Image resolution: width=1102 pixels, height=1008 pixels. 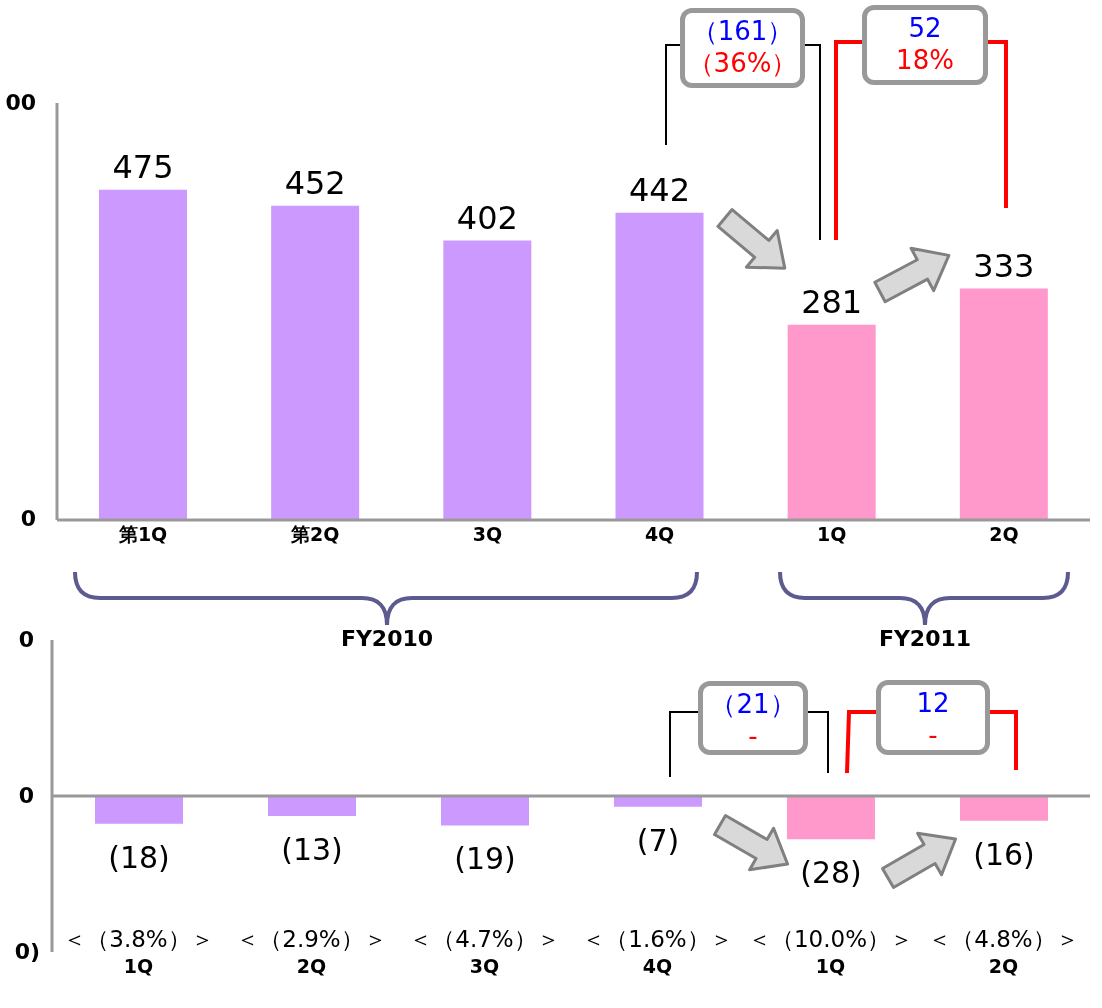 I want to click on text: ＜（10.0%）＞, so click(x=830, y=939).